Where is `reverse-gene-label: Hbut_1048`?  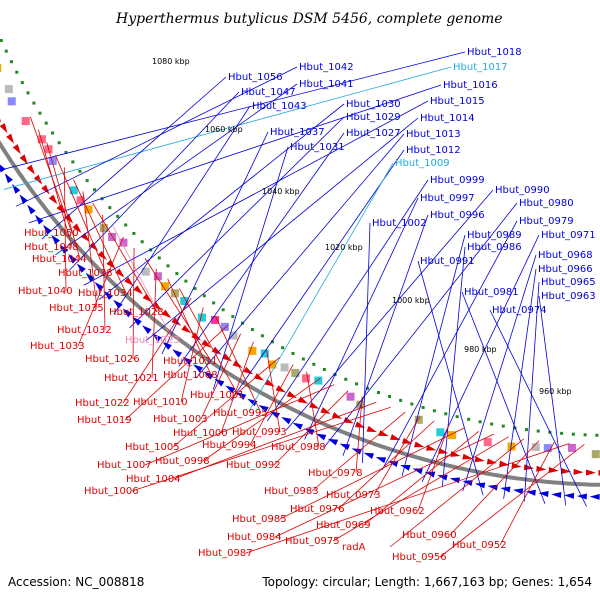
reverse-gene-label: Hbut_1048 is located at coordinates (51, 247).